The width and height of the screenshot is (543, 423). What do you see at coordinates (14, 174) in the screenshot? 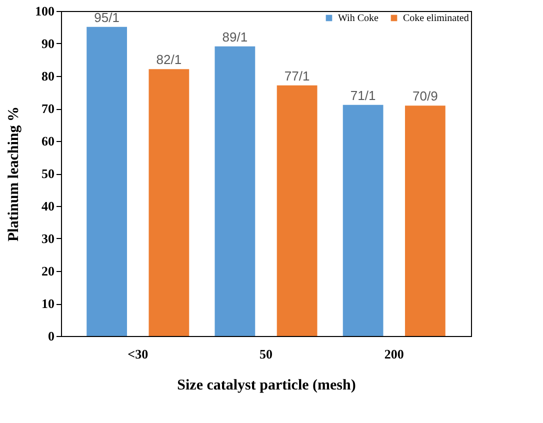
I see `y-axis-title: Platinum leaching %` at bounding box center [14, 174].